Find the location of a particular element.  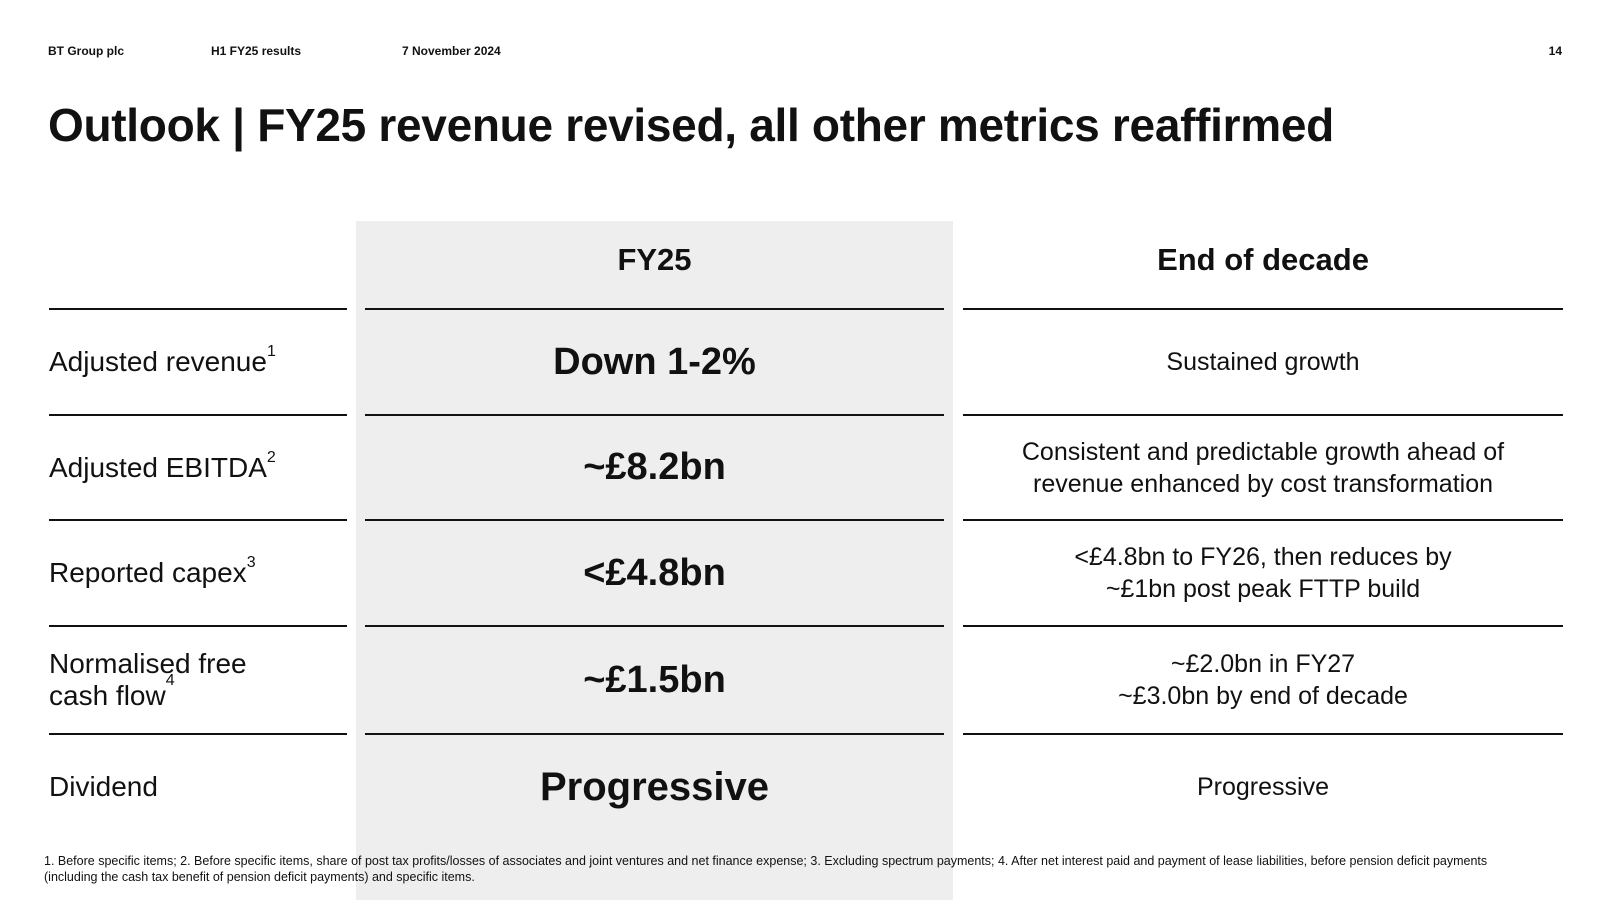

end-line: ~£3.0bn by end of decade is located at coordinates (1263, 696).